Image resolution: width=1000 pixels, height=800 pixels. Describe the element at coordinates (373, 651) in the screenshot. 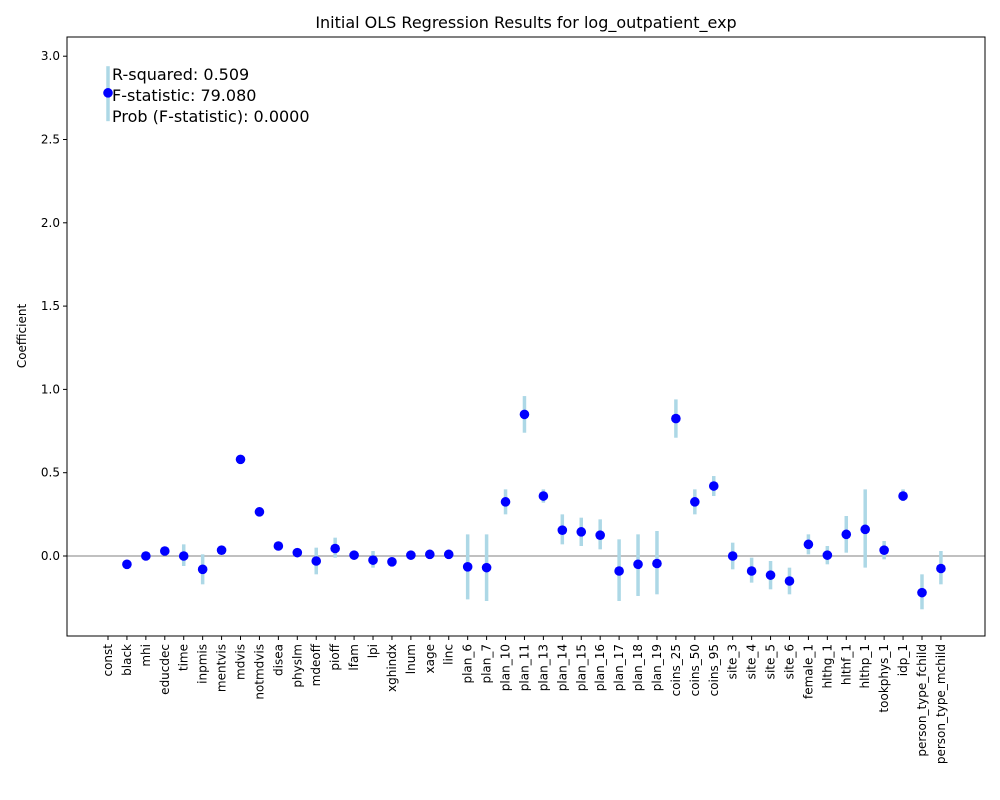

I see `x-tick-label-lpi: lpi` at that location.